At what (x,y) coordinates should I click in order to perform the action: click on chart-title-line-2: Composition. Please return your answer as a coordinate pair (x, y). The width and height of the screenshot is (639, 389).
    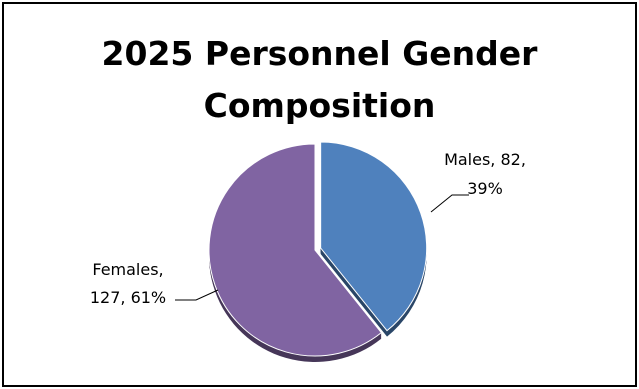
    Looking at the image, I should click on (319, 105).